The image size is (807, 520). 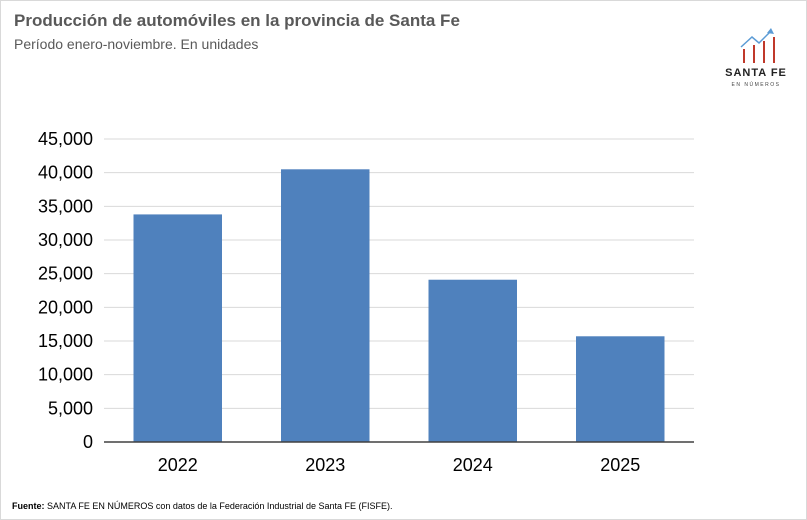 I want to click on y-tick-label: 10,000, so click(x=65, y=375).